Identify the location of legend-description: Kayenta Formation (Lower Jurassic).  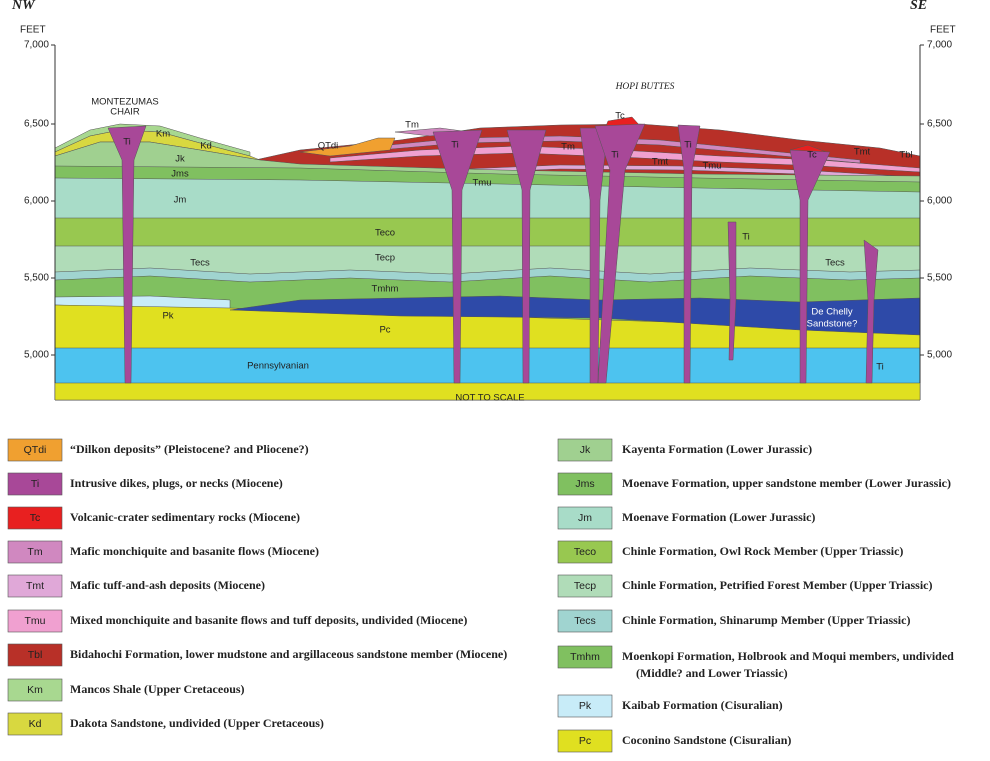
(717, 449).